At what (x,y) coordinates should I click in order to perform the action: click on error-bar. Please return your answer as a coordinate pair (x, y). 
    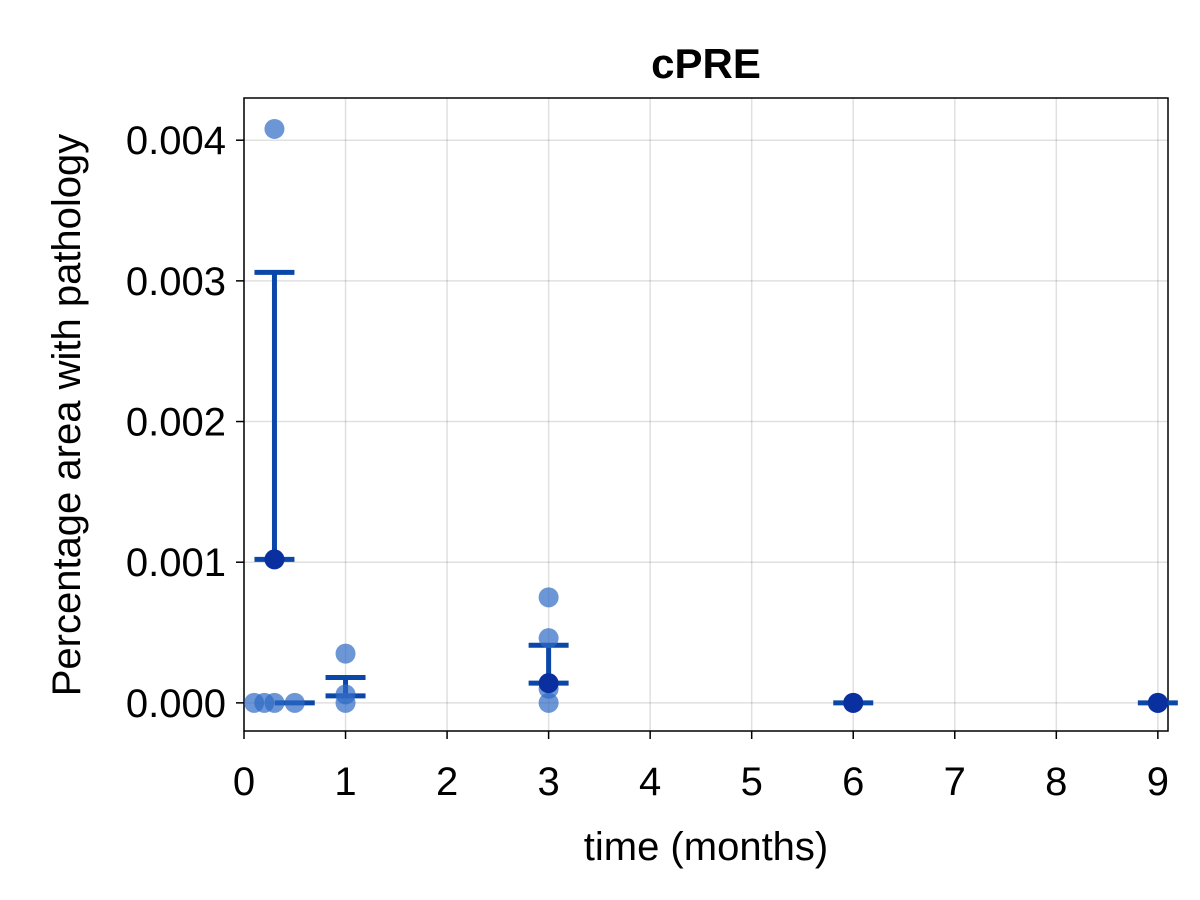
    Looking at the image, I should click on (274, 415).